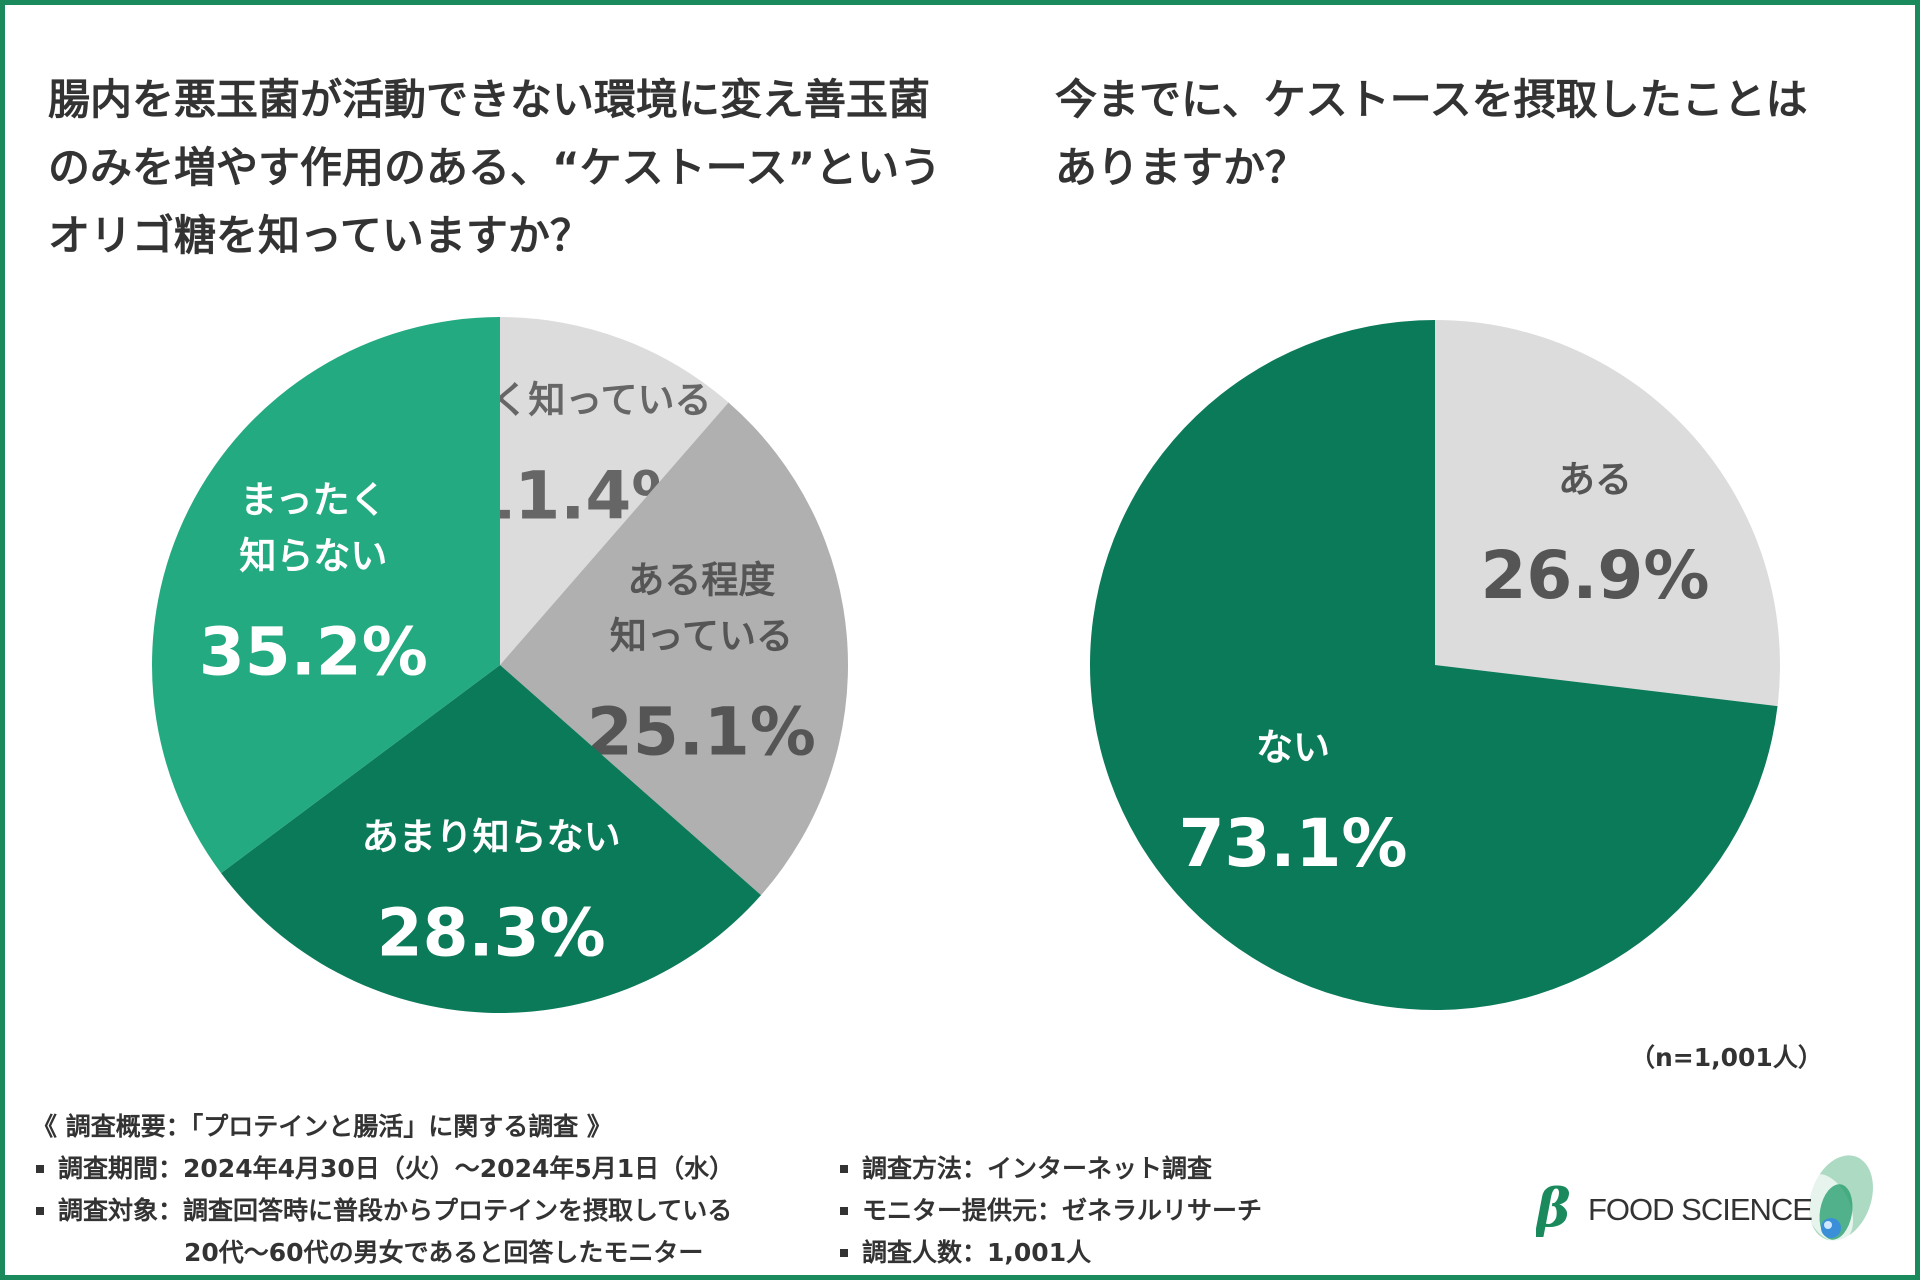 This screenshot has height=1280, width=1920. I want to click on pie2-slice-0-value: 26.9%, so click(1595, 575).